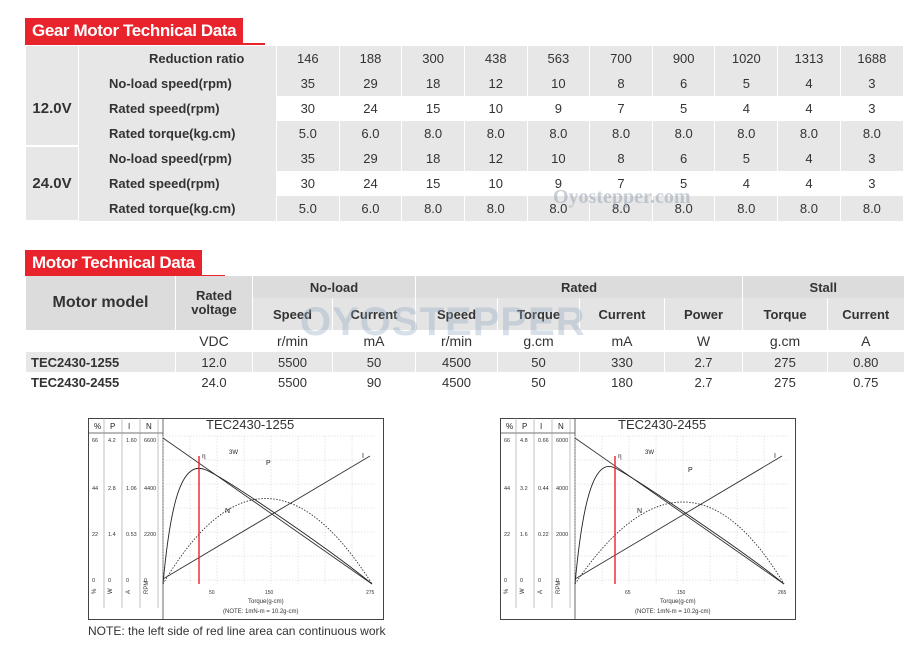 The image size is (917, 647). Describe the element at coordinates (433, 58) in the screenshot. I see `ratio-cell: 300` at that location.